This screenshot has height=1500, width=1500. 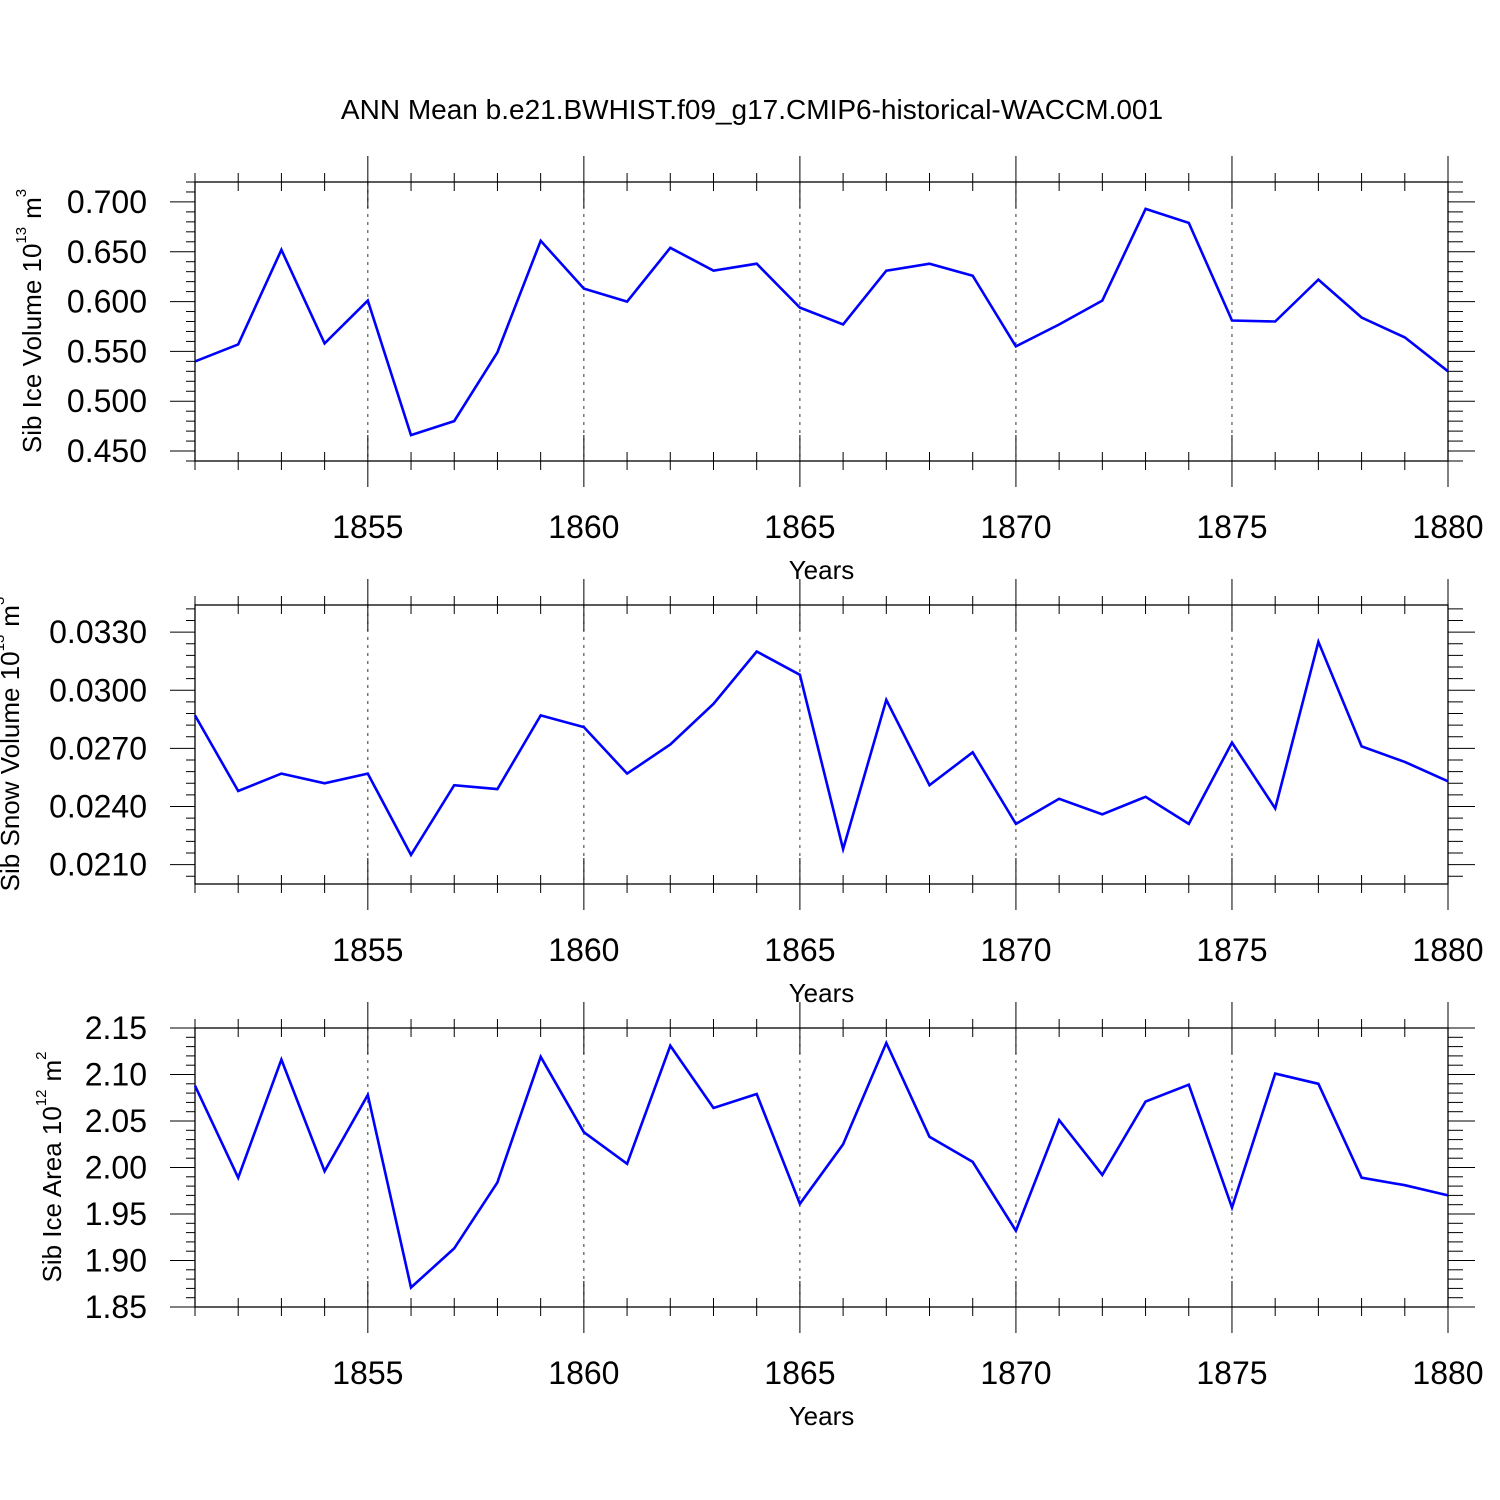 What do you see at coordinates (367, 1373) in the screenshot?
I see `x-tick-label: 1855` at bounding box center [367, 1373].